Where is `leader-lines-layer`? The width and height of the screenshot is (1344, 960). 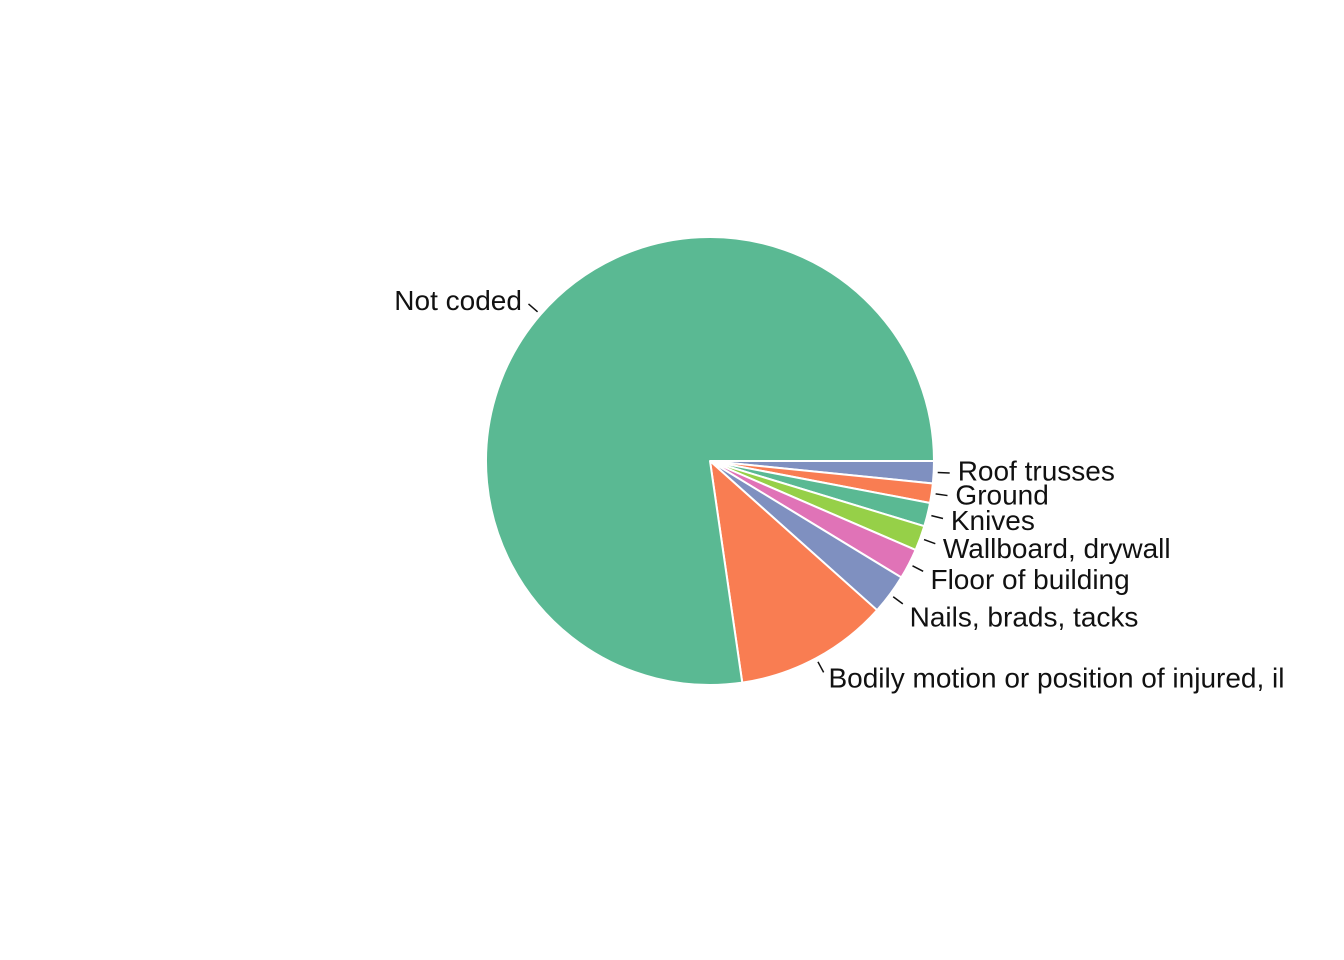 leader-lines-layer is located at coordinates (738, 488).